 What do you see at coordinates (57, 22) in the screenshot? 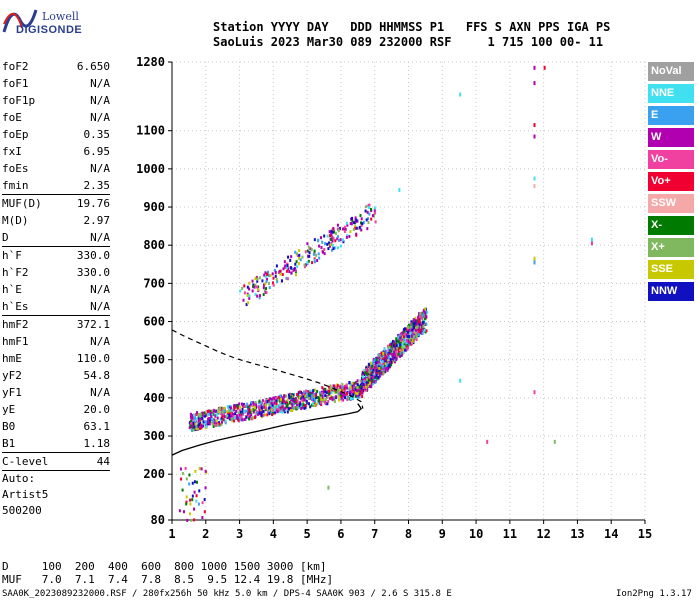
I see `digisonde-logo: Lowell DIGISONDE` at bounding box center [57, 22].